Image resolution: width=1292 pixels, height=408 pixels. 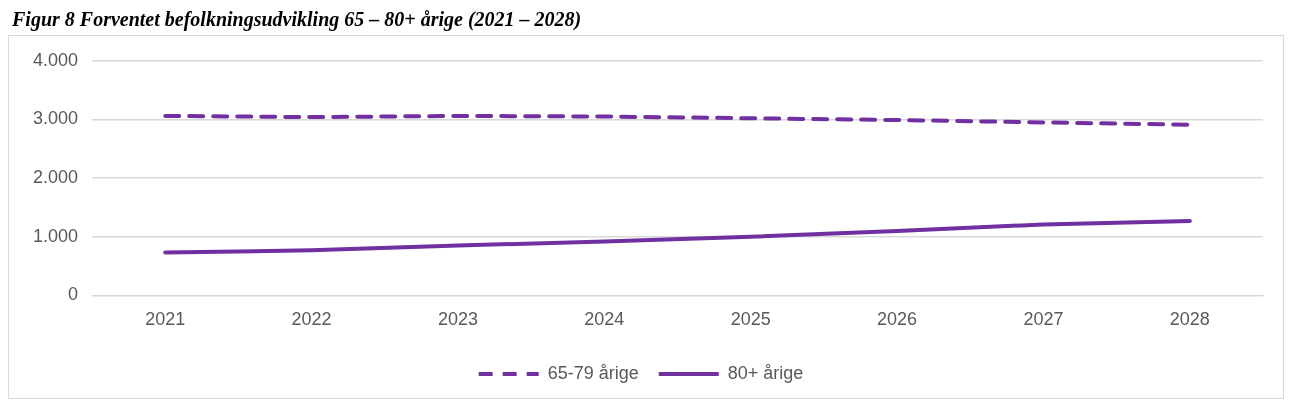 What do you see at coordinates (56, 59) in the screenshot?
I see `y-tick-label: 4.000` at bounding box center [56, 59].